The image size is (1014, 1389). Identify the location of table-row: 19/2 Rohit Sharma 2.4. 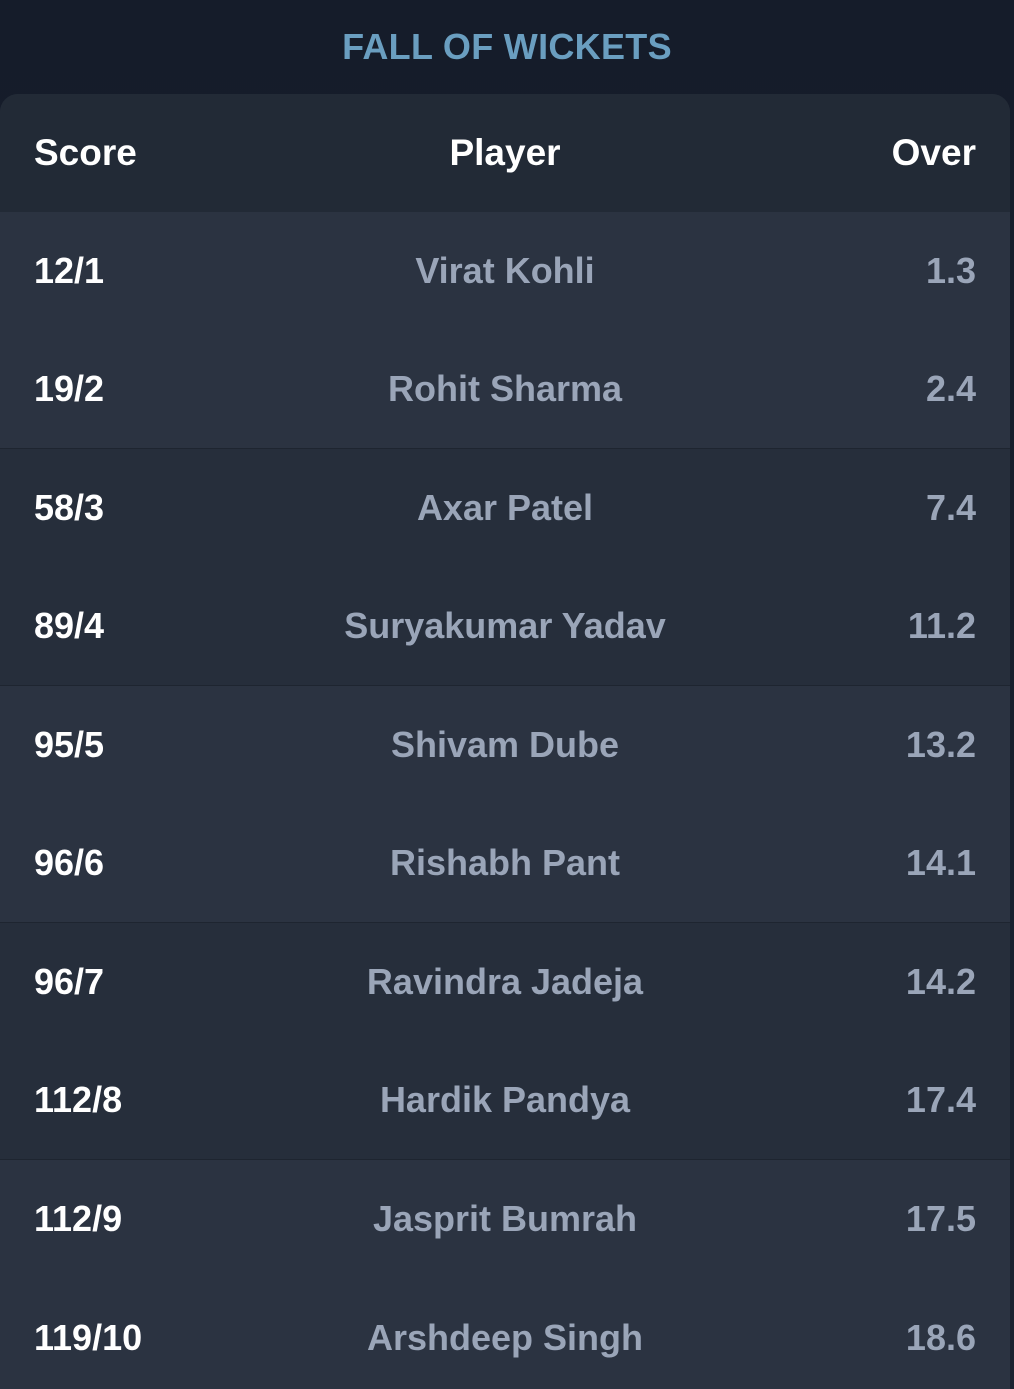
(505, 389).